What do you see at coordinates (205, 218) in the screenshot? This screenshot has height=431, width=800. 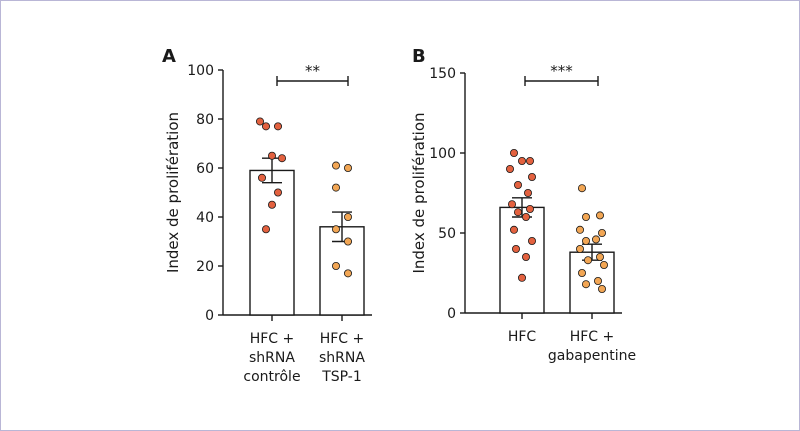 I see `y-tick-label: 40` at bounding box center [205, 218].